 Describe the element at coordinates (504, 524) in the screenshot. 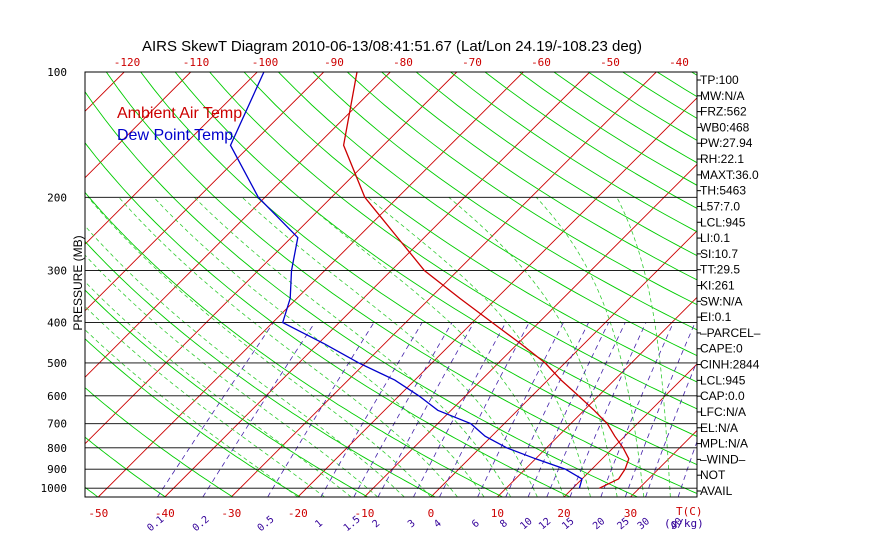

I see `mixing-ratio-label: 8` at that location.